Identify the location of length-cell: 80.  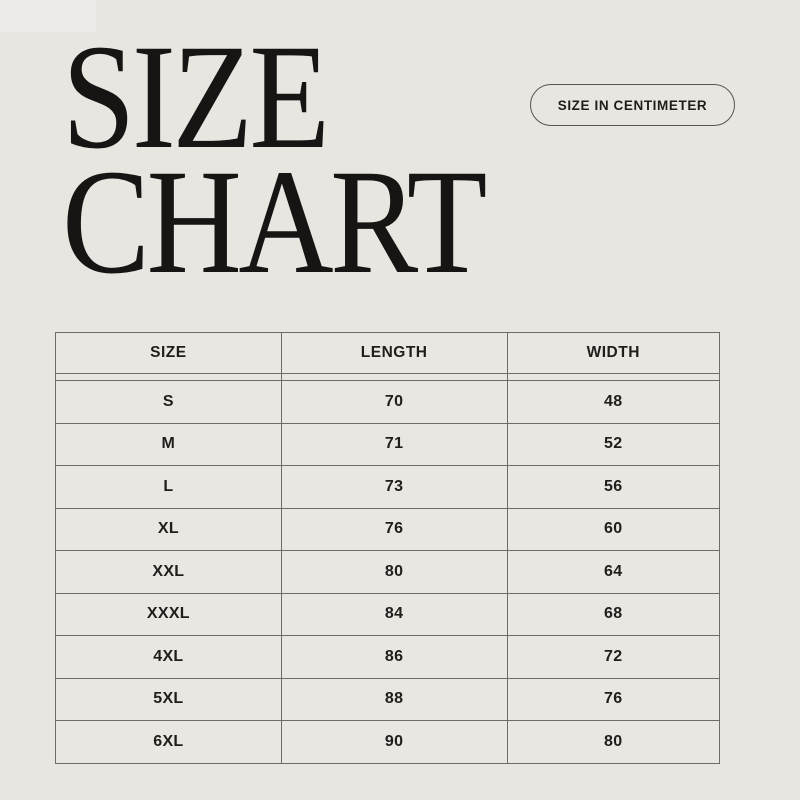
(394, 572).